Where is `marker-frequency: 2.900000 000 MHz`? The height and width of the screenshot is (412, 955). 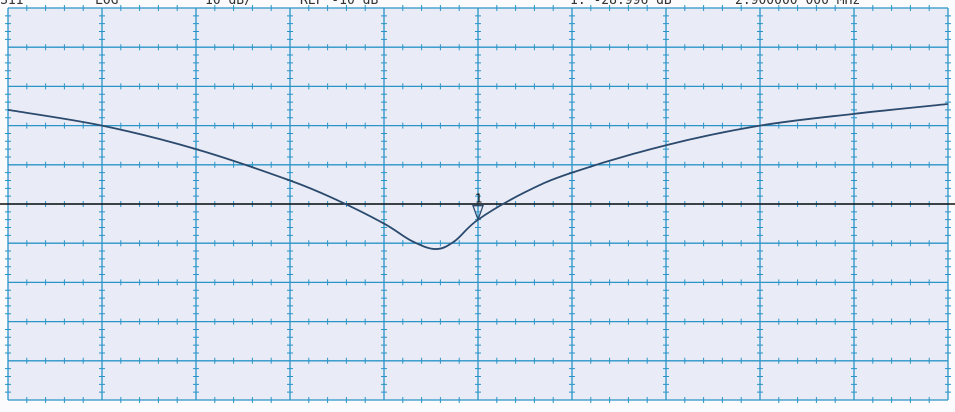
marker-frequency: 2.900000 000 MHz is located at coordinates (798, 4).